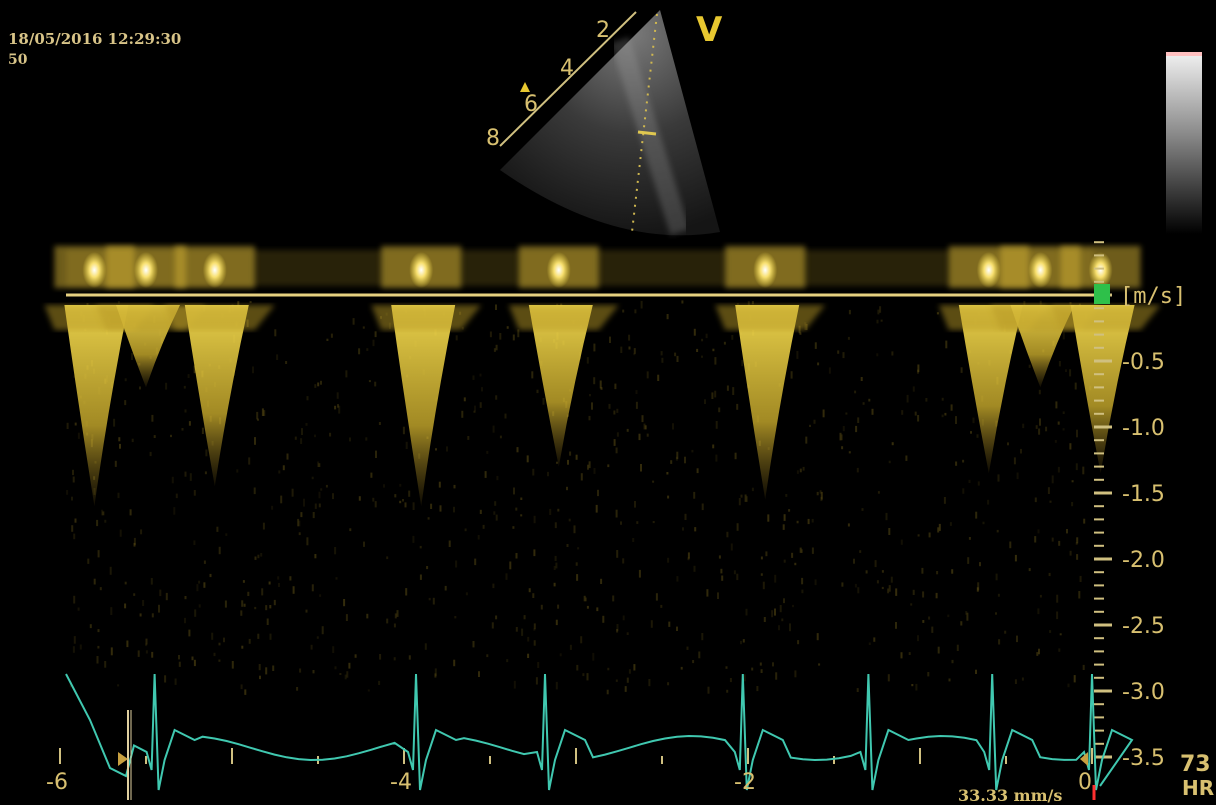  Describe the element at coordinates (647, 133) in the screenshot. I see `sample-gate` at that location.